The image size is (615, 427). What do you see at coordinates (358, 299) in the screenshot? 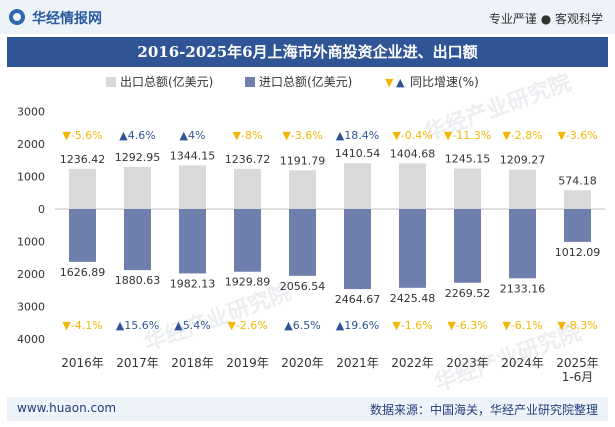
I see `import-value-label: 2464.67` at bounding box center [358, 299].